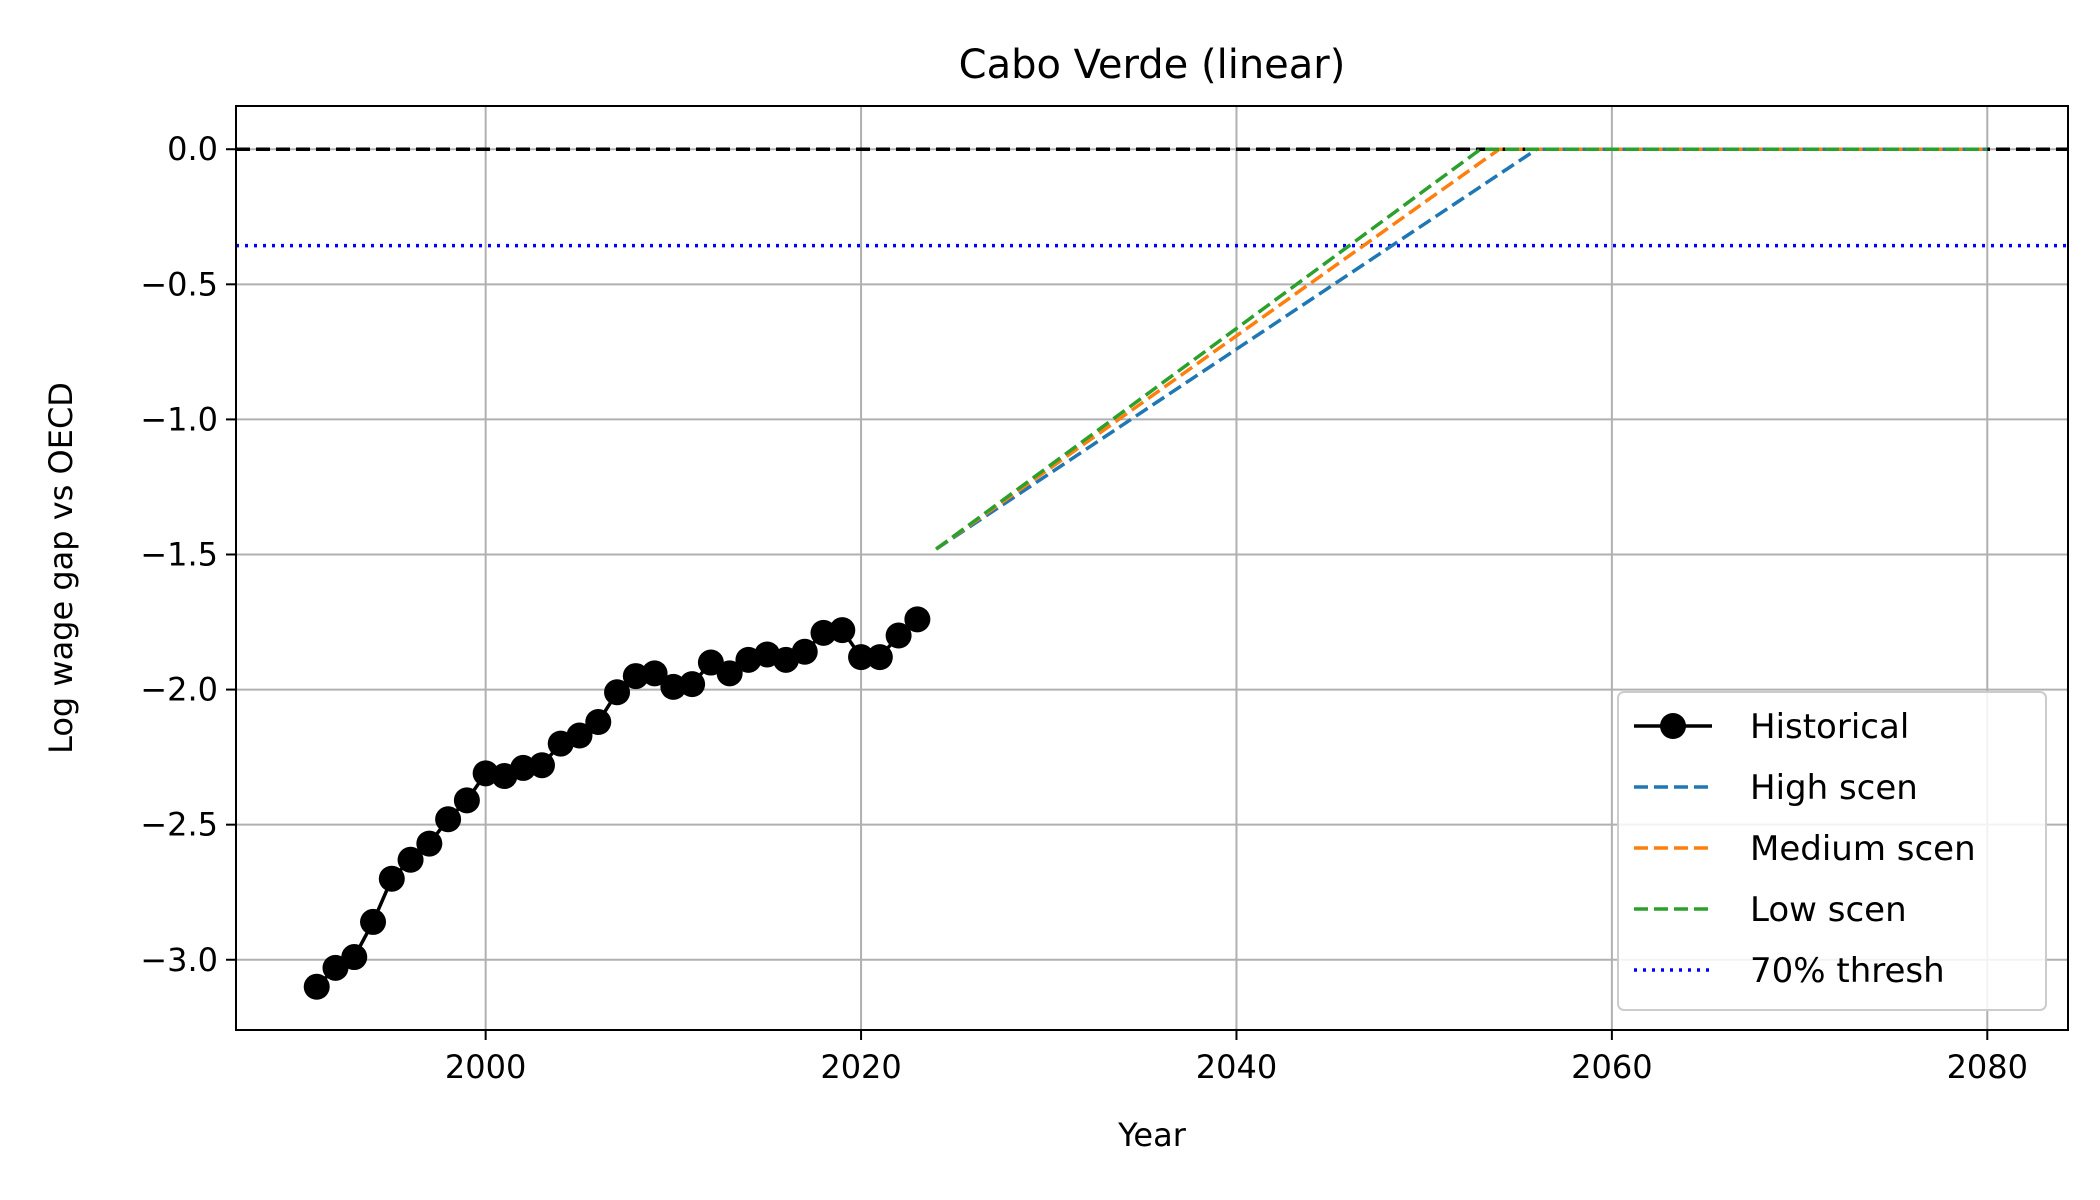 This screenshot has width=2100, height=1200. What do you see at coordinates (466, 800) in the screenshot?
I see `data-point-historical-1999` at bounding box center [466, 800].